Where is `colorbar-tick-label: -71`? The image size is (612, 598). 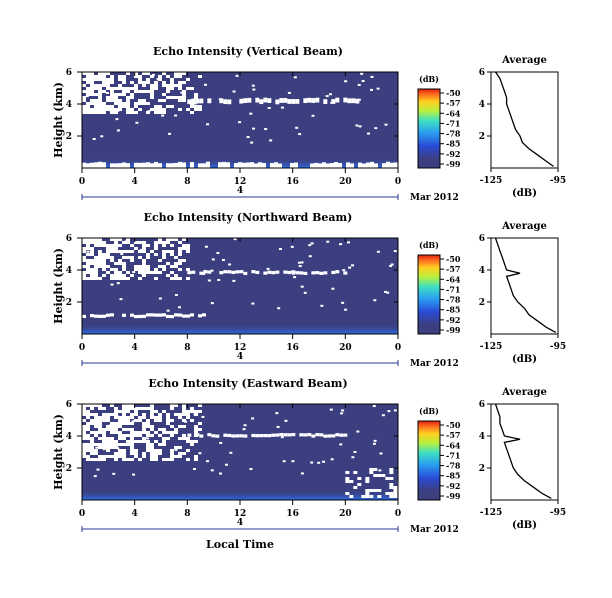 colorbar-tick-label: -71 is located at coordinates (453, 123).